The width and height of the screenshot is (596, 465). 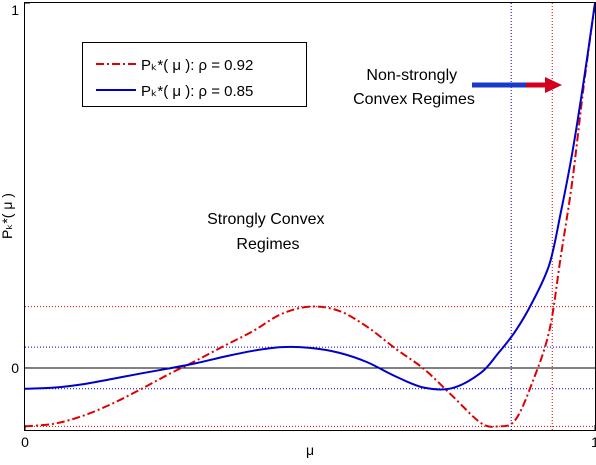 What do you see at coordinates (553, 85) in the screenshot?
I see `arrow-head` at bounding box center [553, 85].